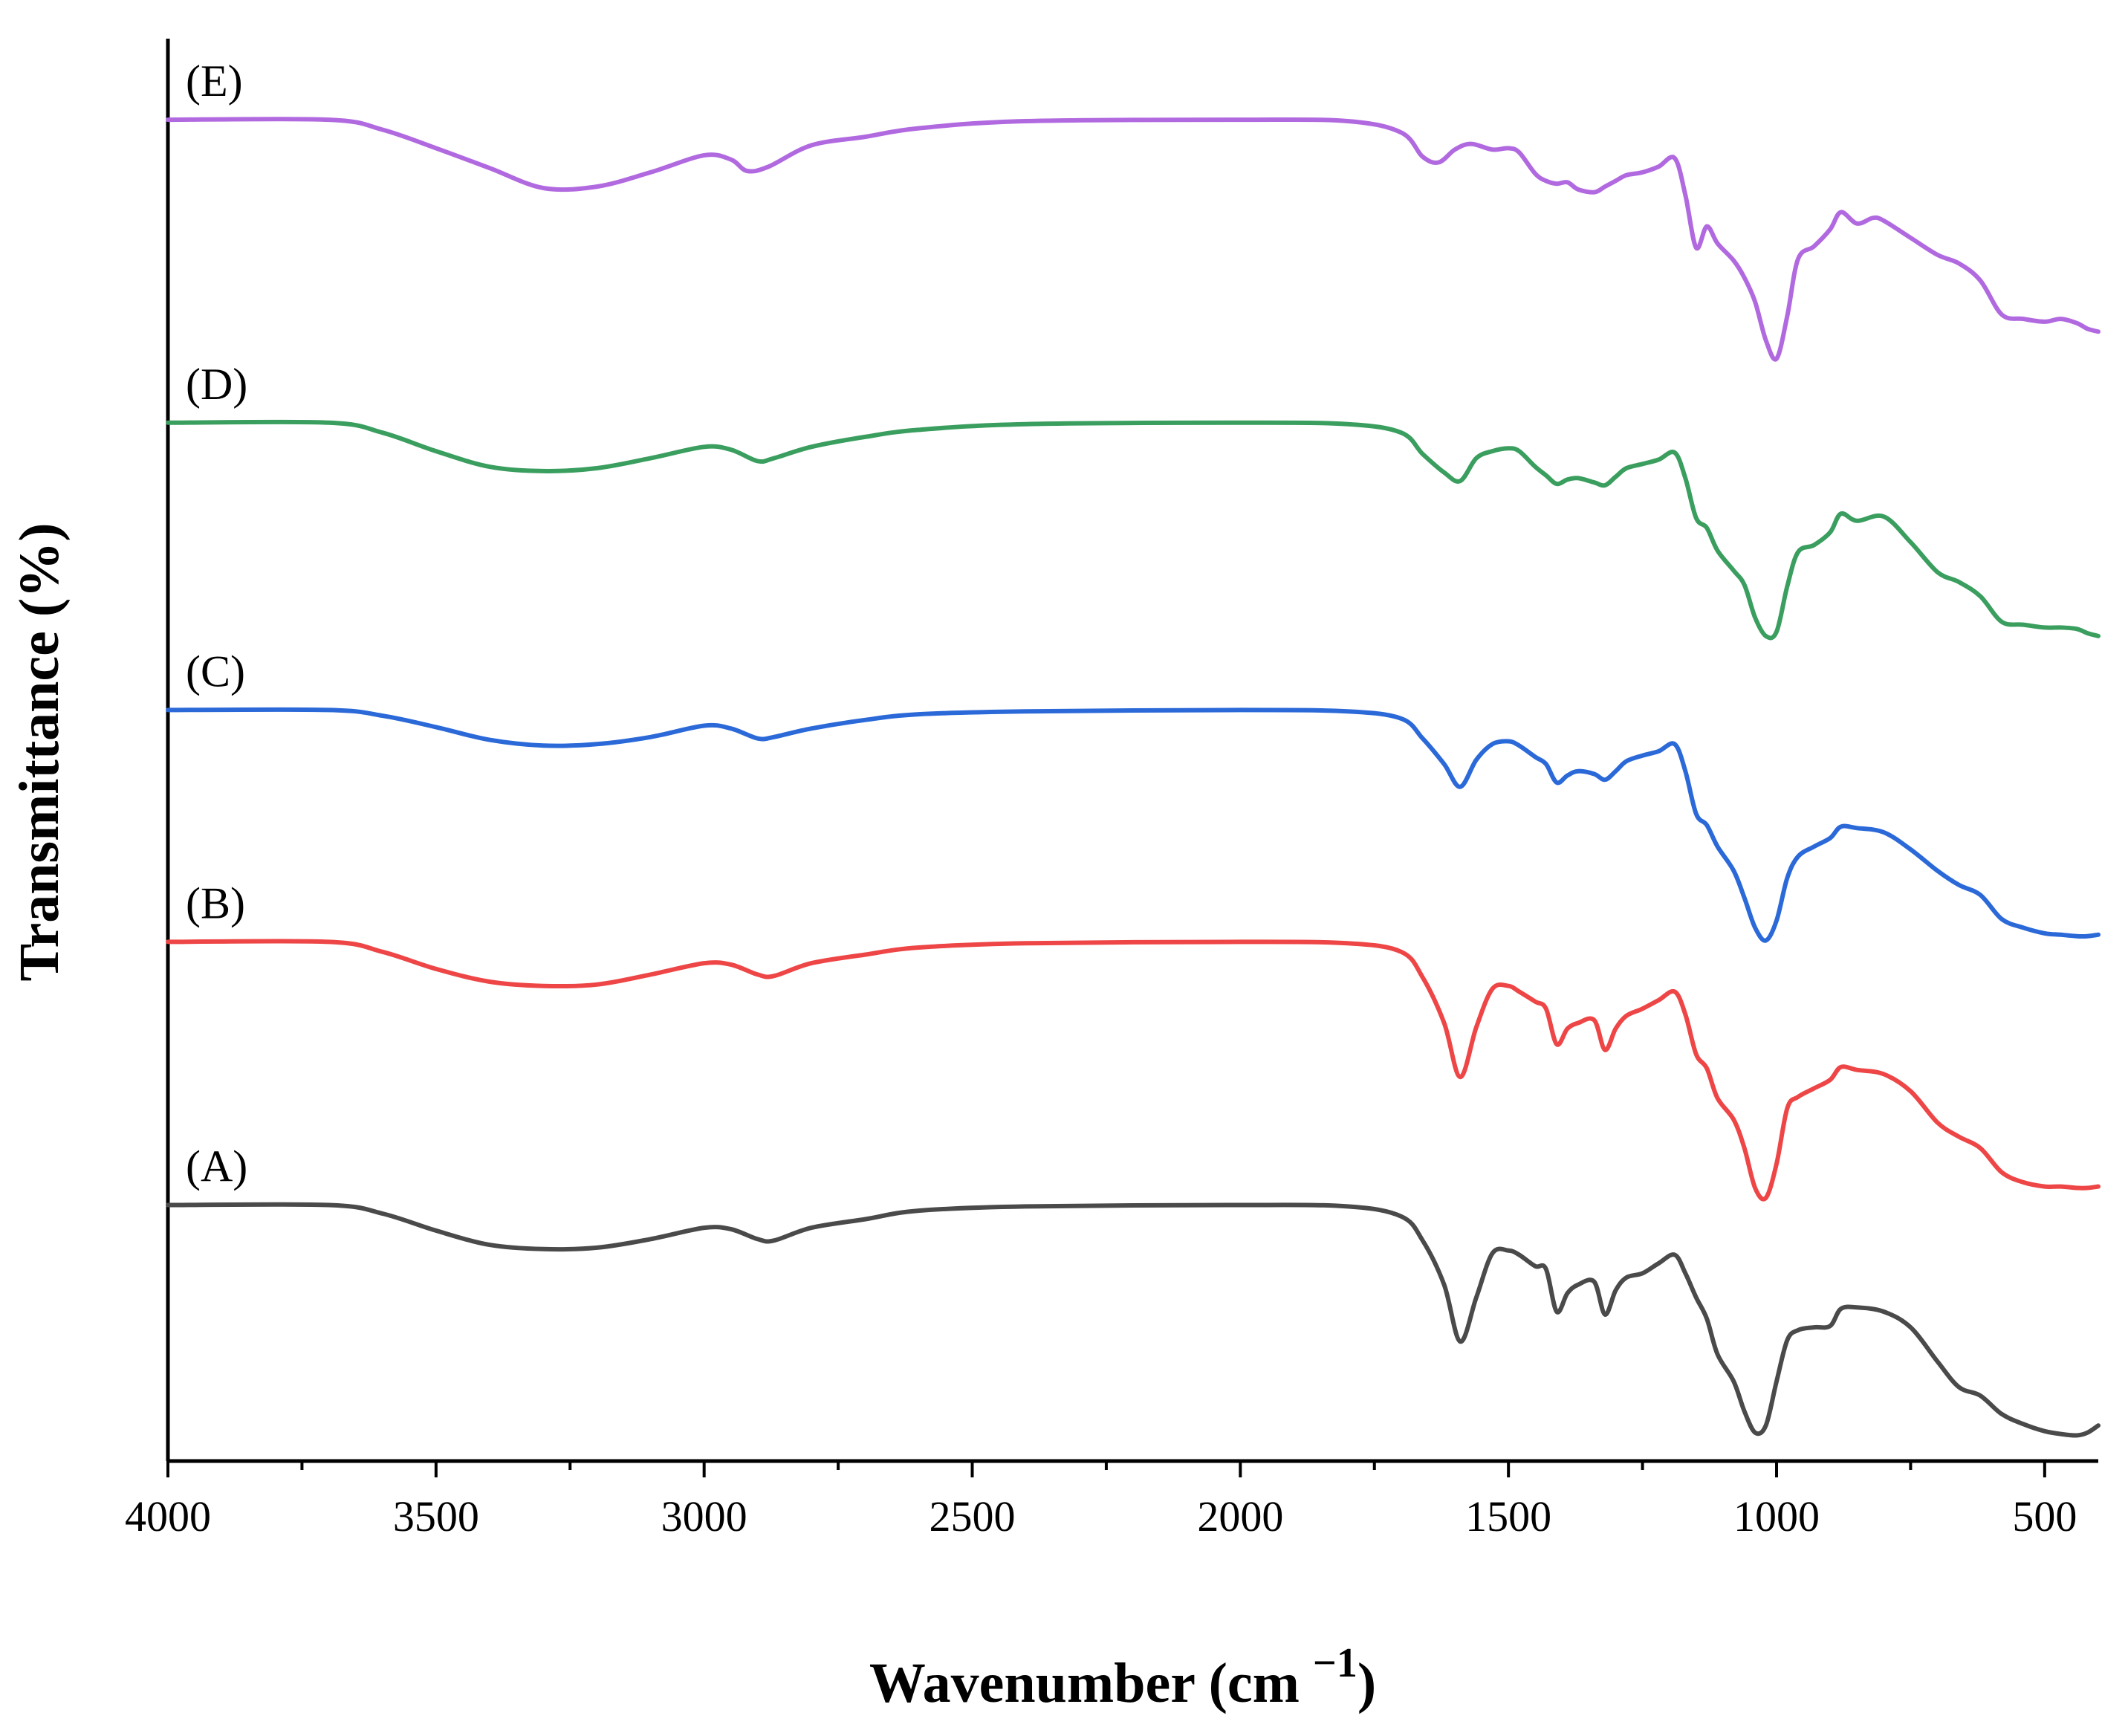 The image size is (2128, 1736). I want to click on x-tick-label: 4000, so click(168, 1516).